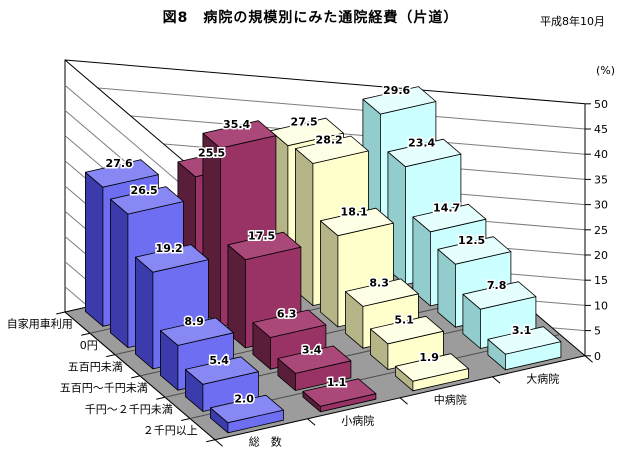 This screenshot has width=621, height=451. What do you see at coordinates (194, 321) in the screenshot?
I see `bar-value-label: 8.9` at bounding box center [194, 321].